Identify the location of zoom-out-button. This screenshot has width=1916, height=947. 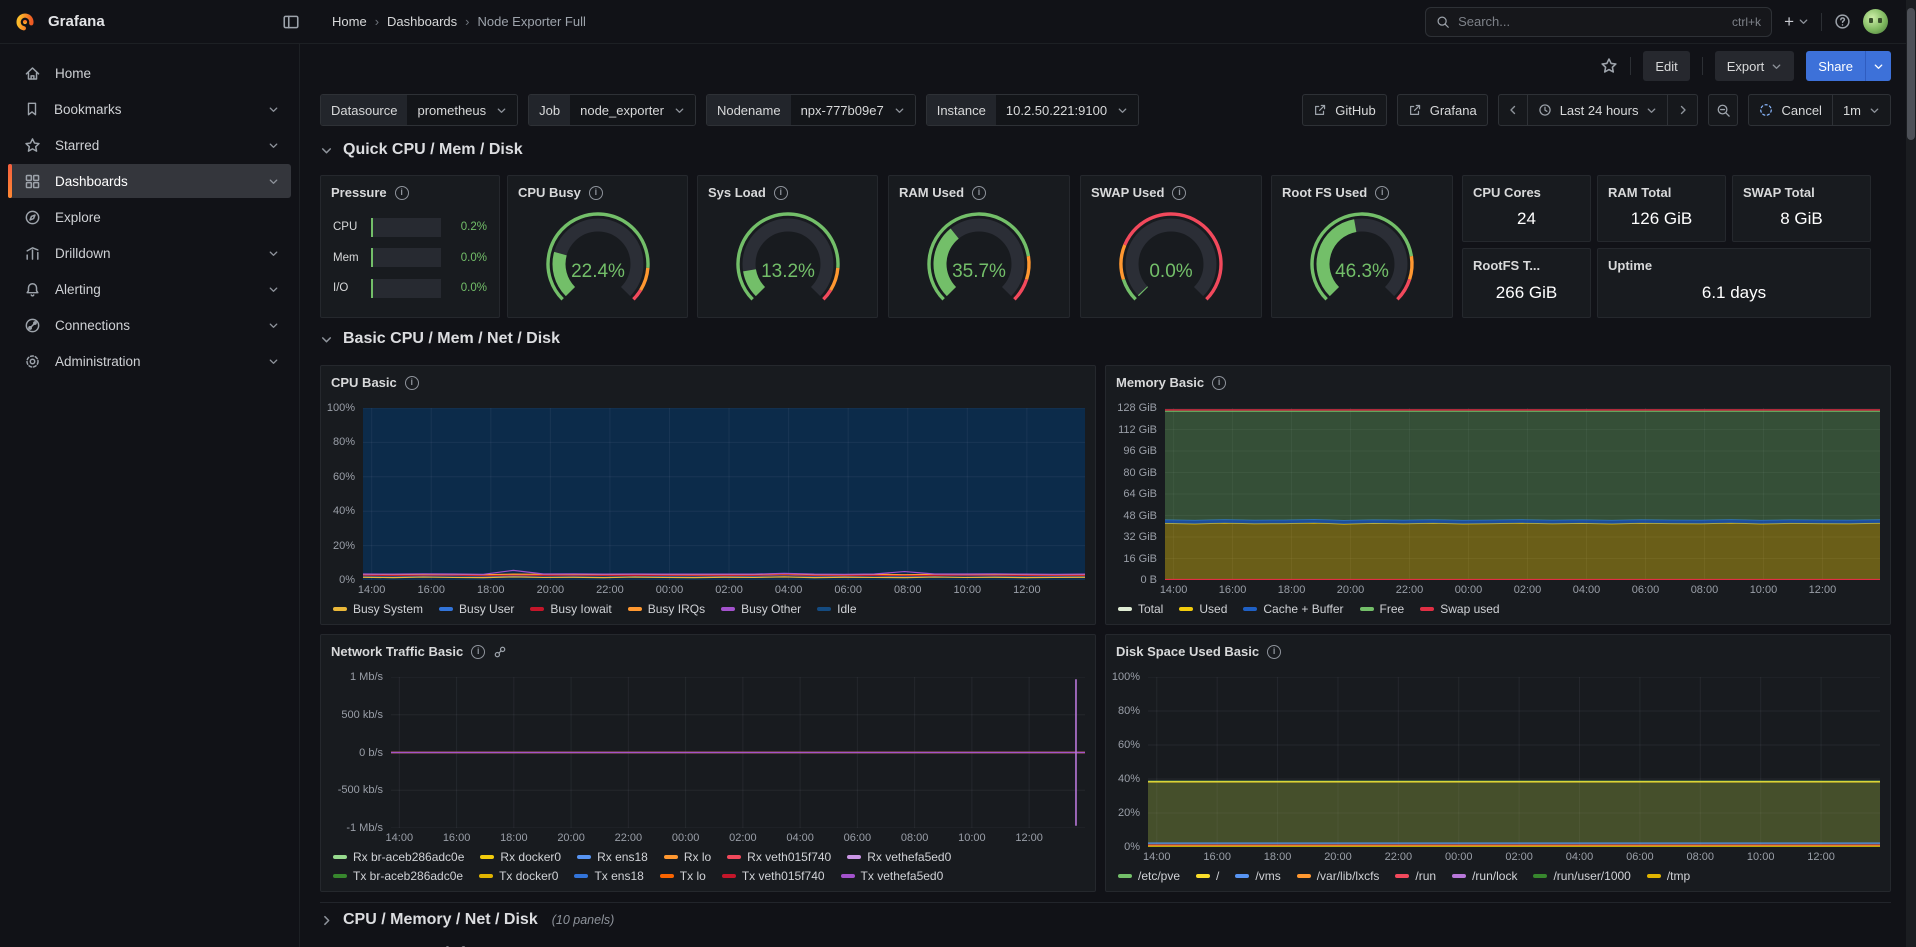
(1723, 110).